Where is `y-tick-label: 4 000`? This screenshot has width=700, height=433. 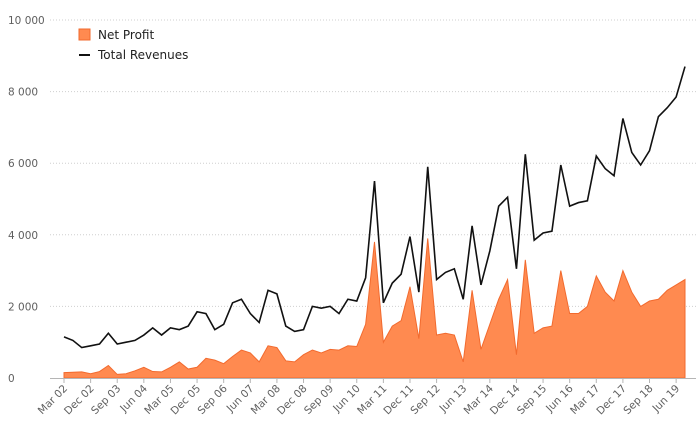
y-tick-label: 4 000 is located at coordinates (23, 236).